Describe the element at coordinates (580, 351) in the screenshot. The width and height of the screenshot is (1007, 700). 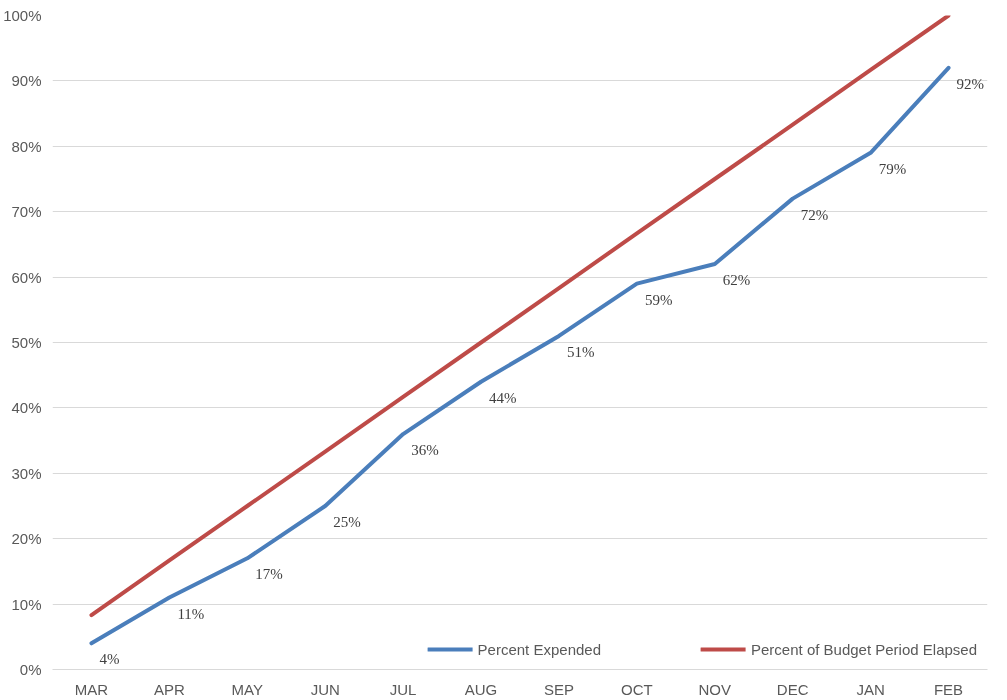
I see `data-label: 51%` at that location.